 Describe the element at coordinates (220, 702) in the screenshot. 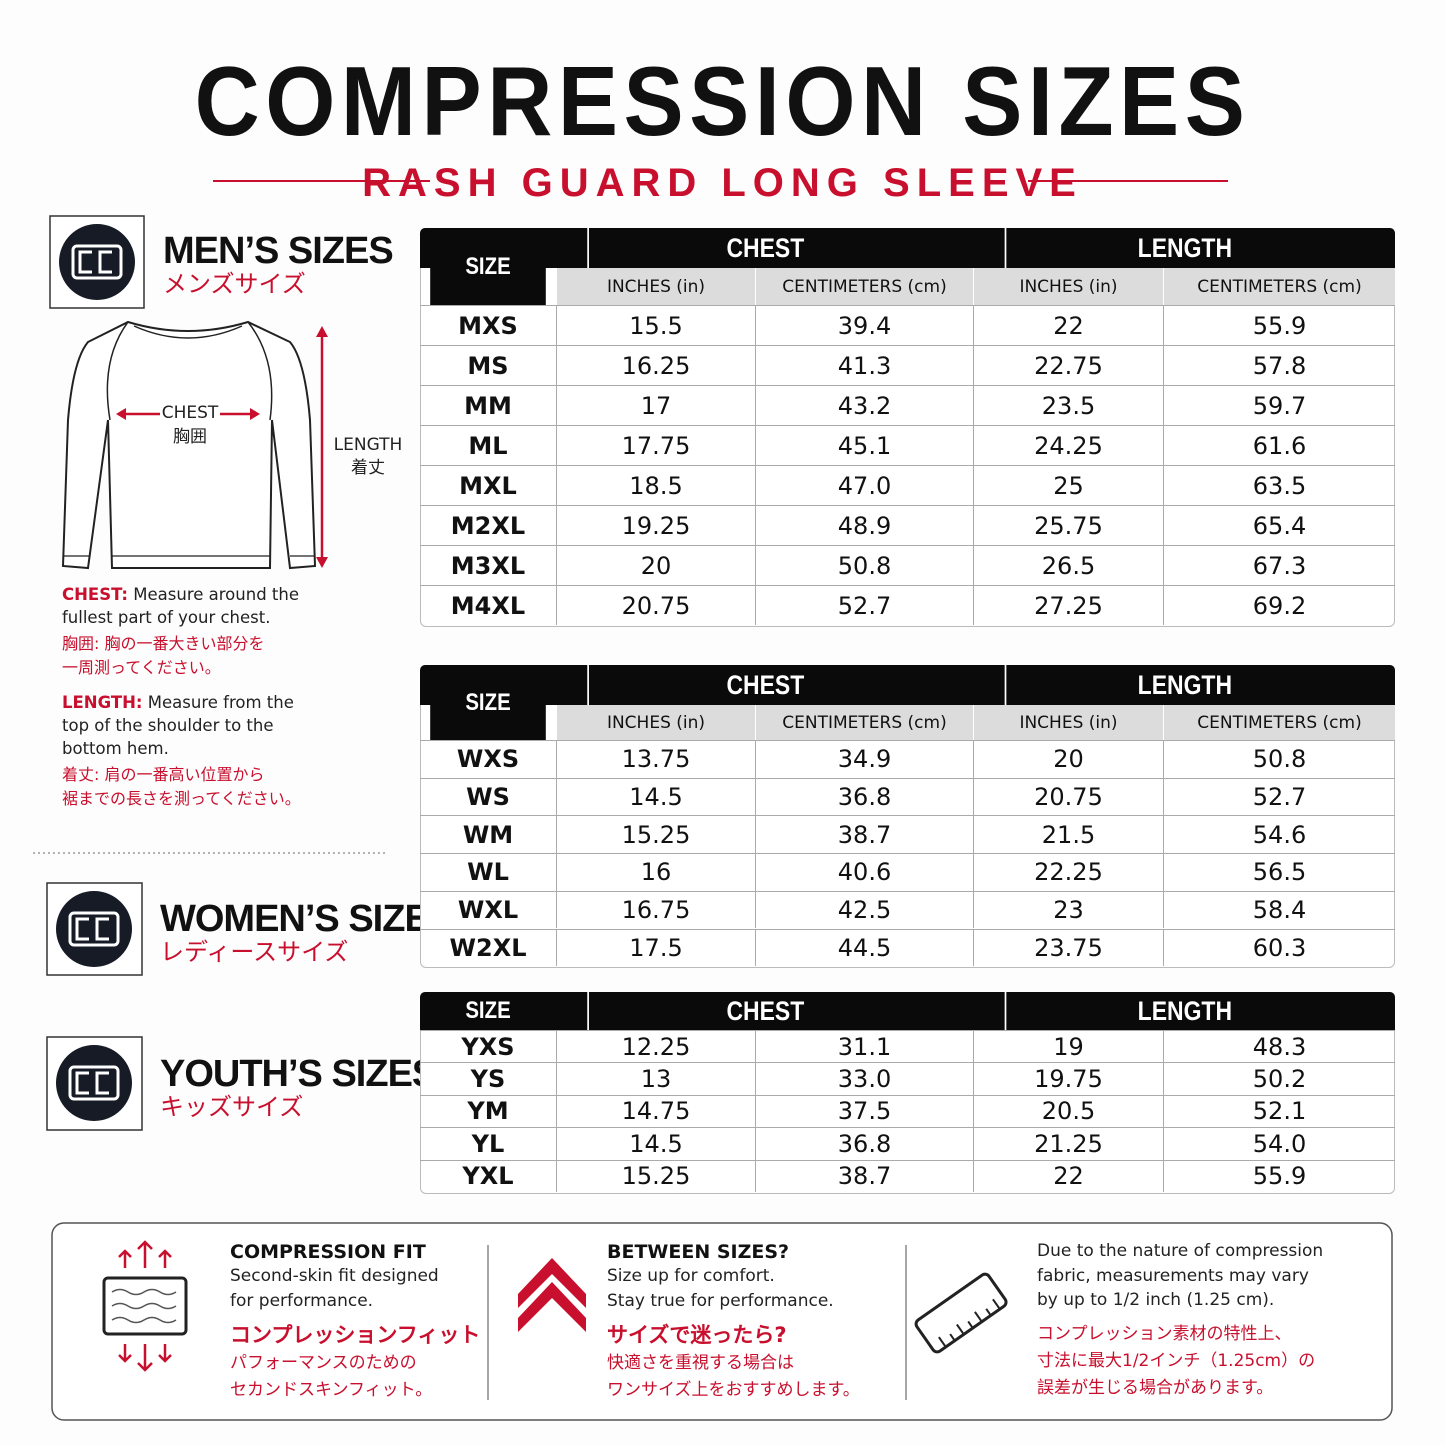

I see `note-text: Measure from the` at that location.